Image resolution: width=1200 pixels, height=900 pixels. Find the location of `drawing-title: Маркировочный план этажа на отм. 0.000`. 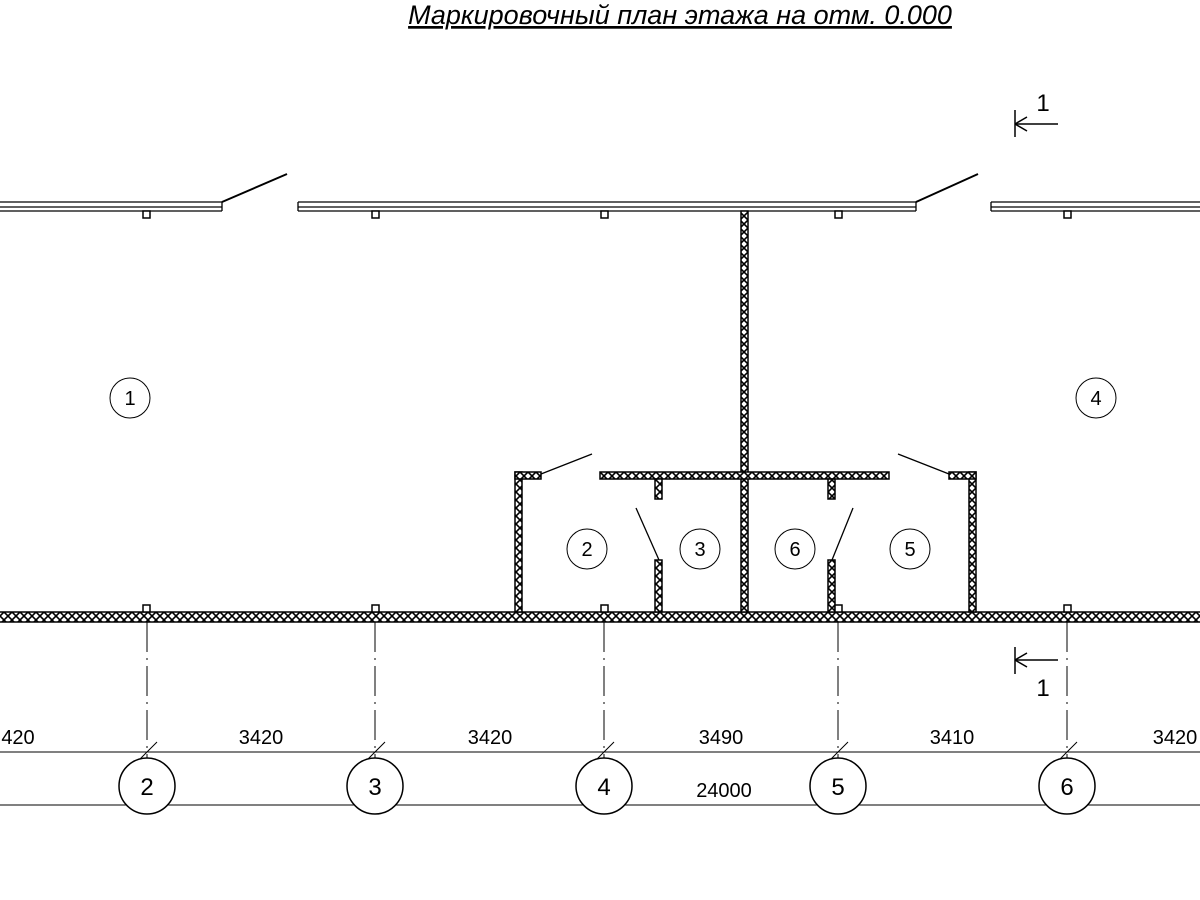

drawing-title: Маркировочный план этажа на отм. 0.000 is located at coordinates (680, 15).